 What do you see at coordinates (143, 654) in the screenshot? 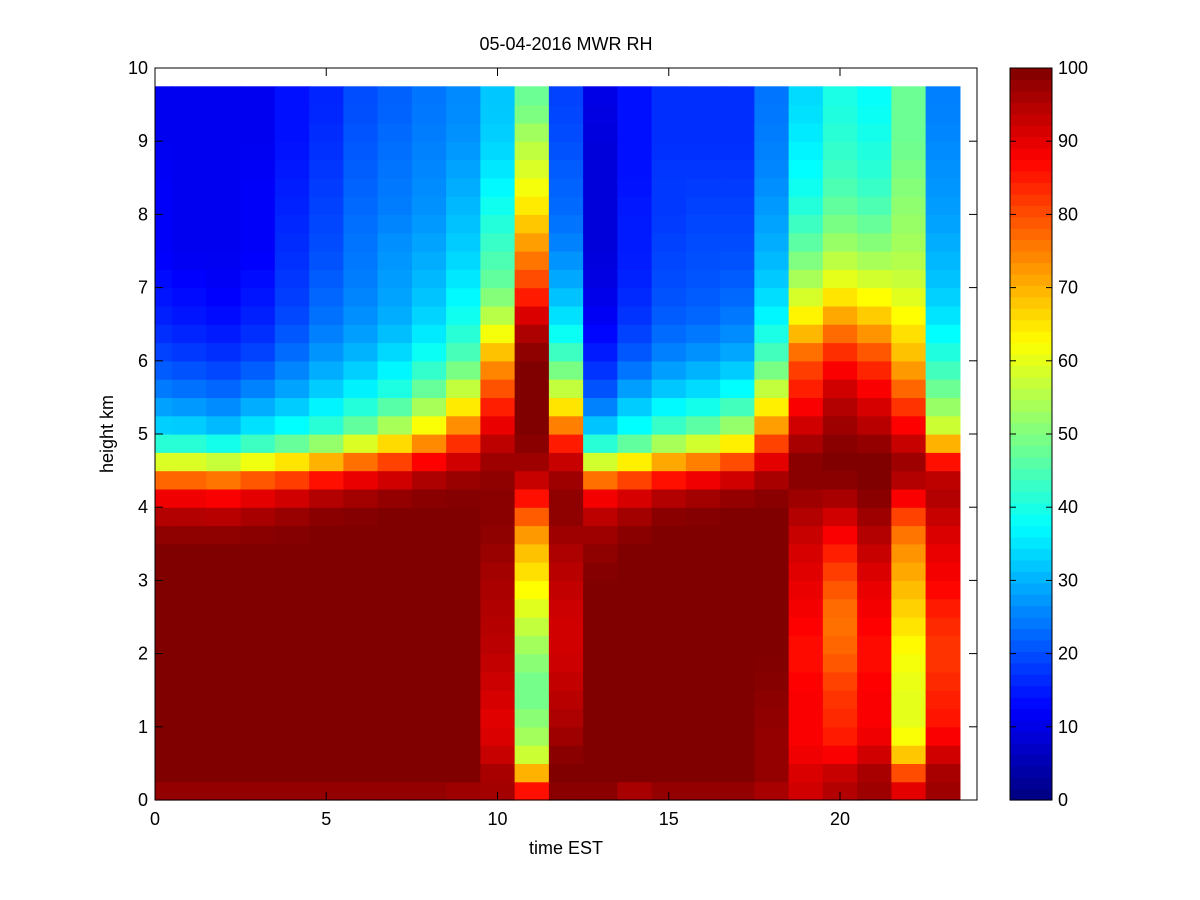
I see `y-tick-label: 2` at bounding box center [143, 654].